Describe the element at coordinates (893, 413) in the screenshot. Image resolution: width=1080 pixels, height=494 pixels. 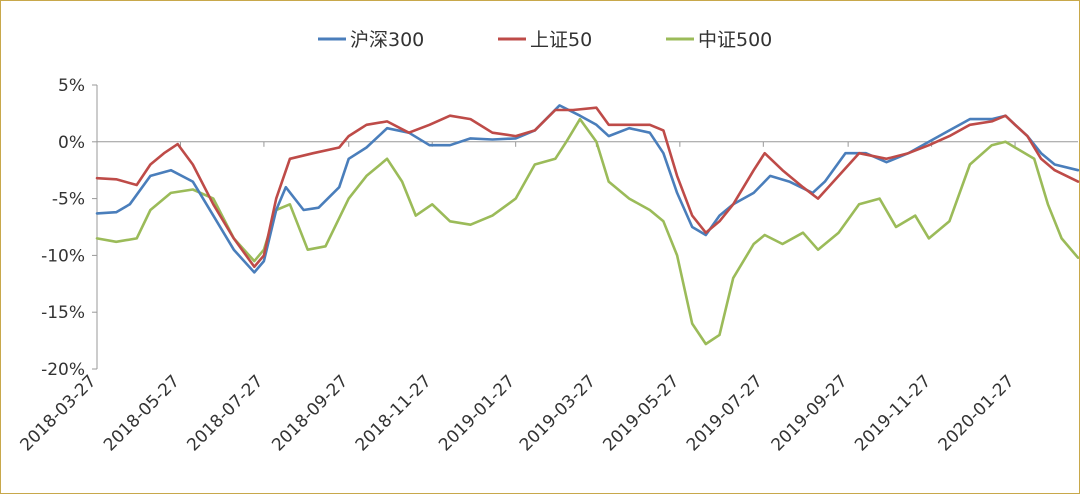
I see `x-tick-label: 2019-11-27` at that location.